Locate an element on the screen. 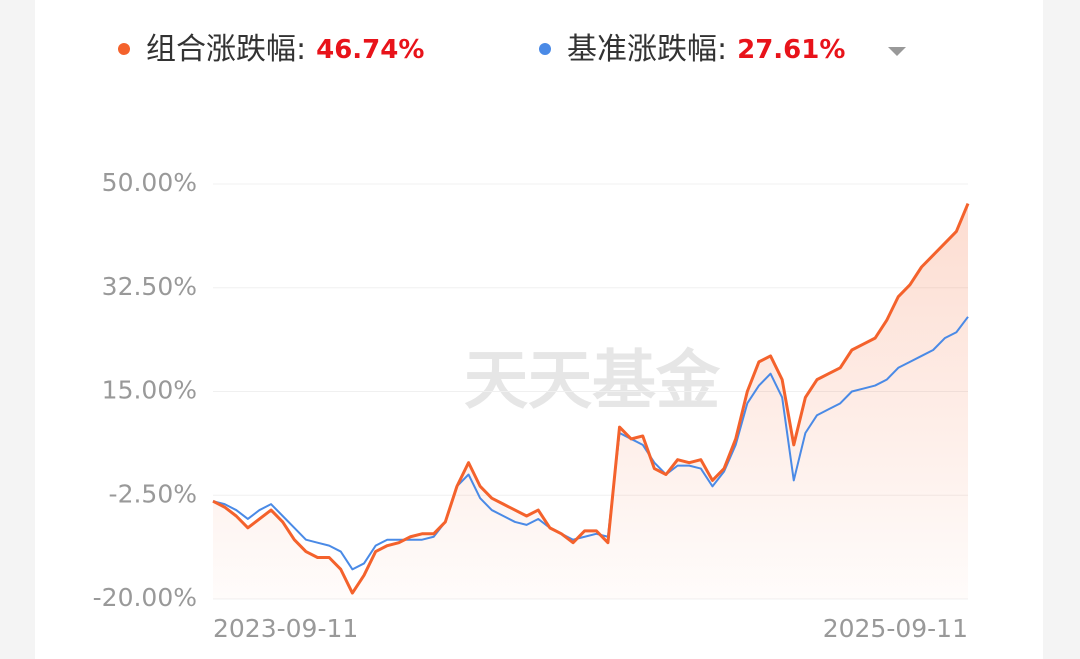  y-tick-label: -2.50% is located at coordinates (153, 493).